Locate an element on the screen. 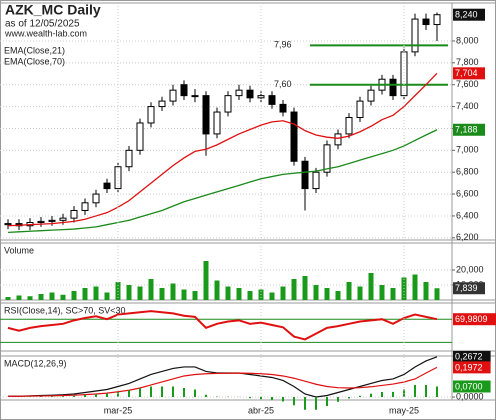 This screenshot has height=420, width=496. panel-title: MACD(12,26,9) is located at coordinates (35, 363).